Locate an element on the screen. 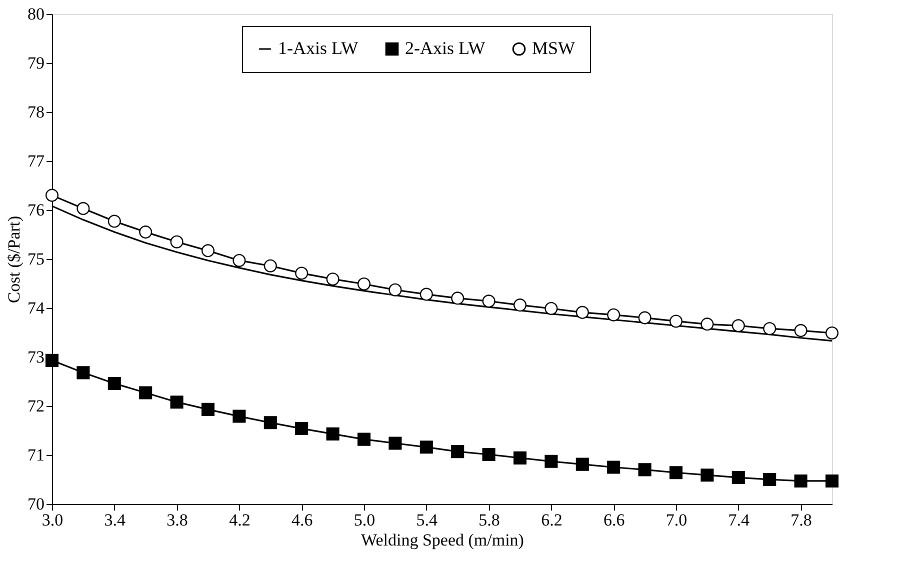 The image size is (912, 586). legend-label: MSW is located at coordinates (554, 48).